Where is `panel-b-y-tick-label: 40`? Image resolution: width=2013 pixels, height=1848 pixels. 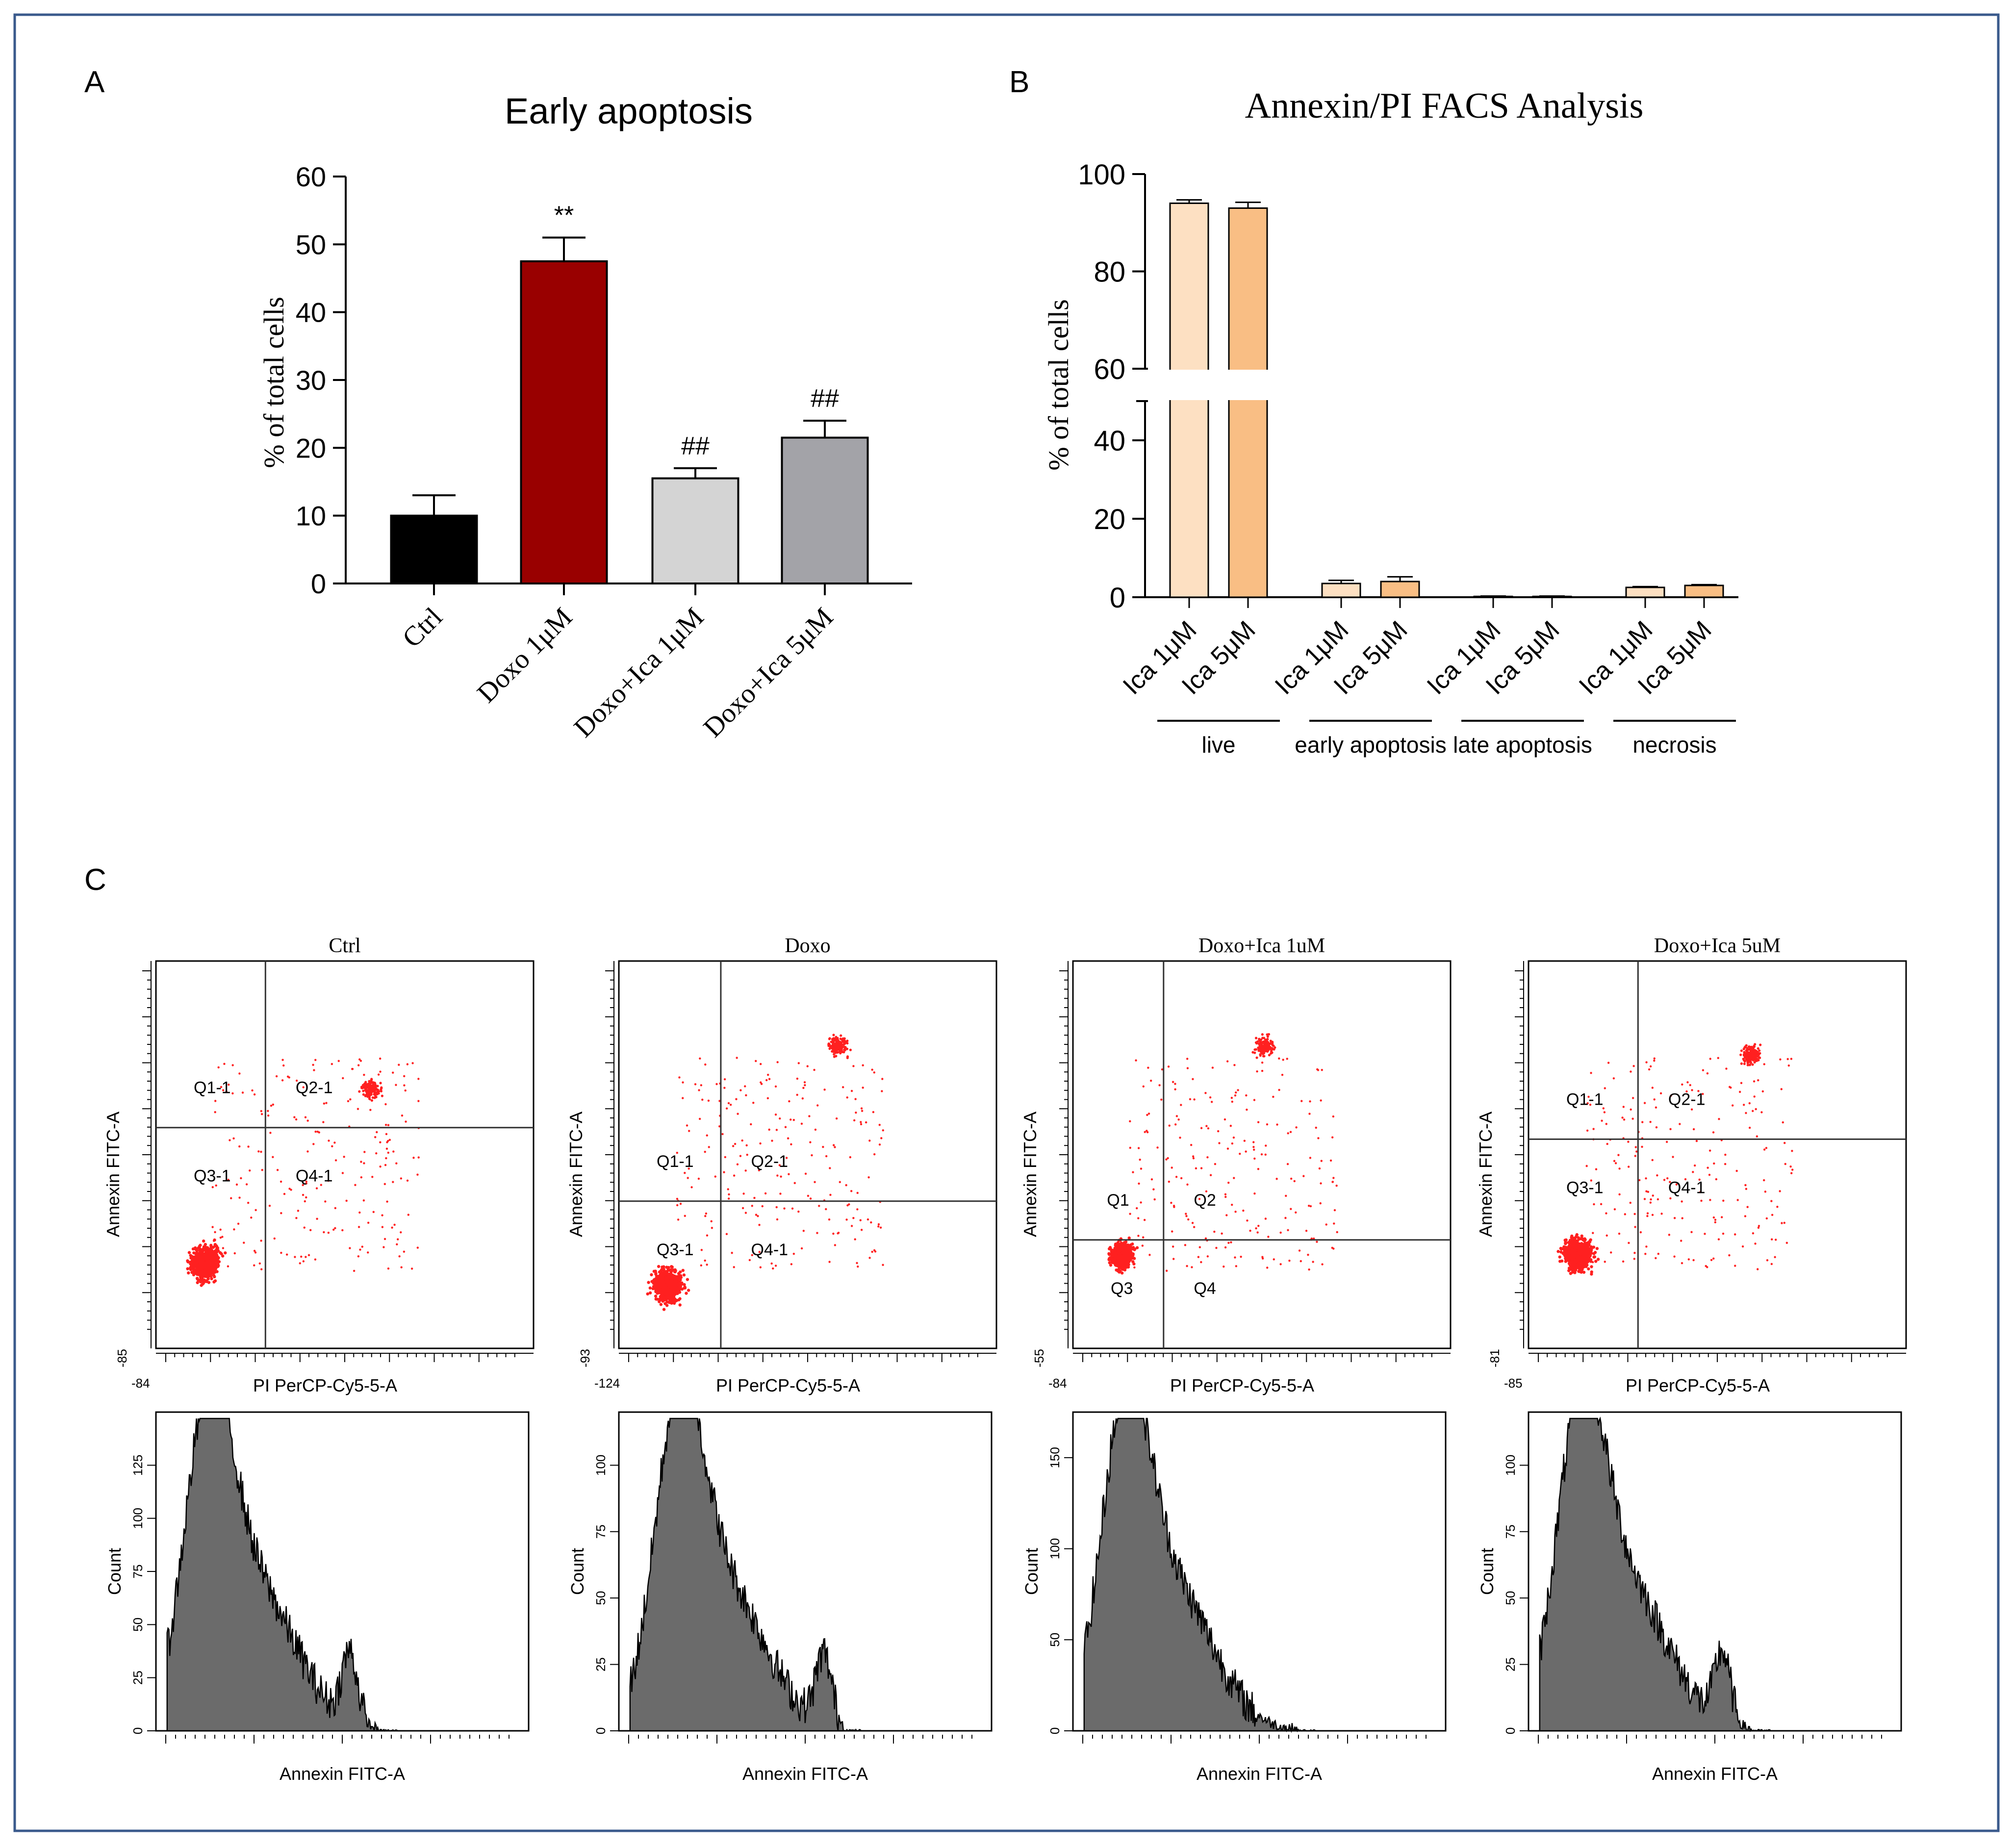
panel-b-y-tick-label: 40 is located at coordinates (1110, 441).